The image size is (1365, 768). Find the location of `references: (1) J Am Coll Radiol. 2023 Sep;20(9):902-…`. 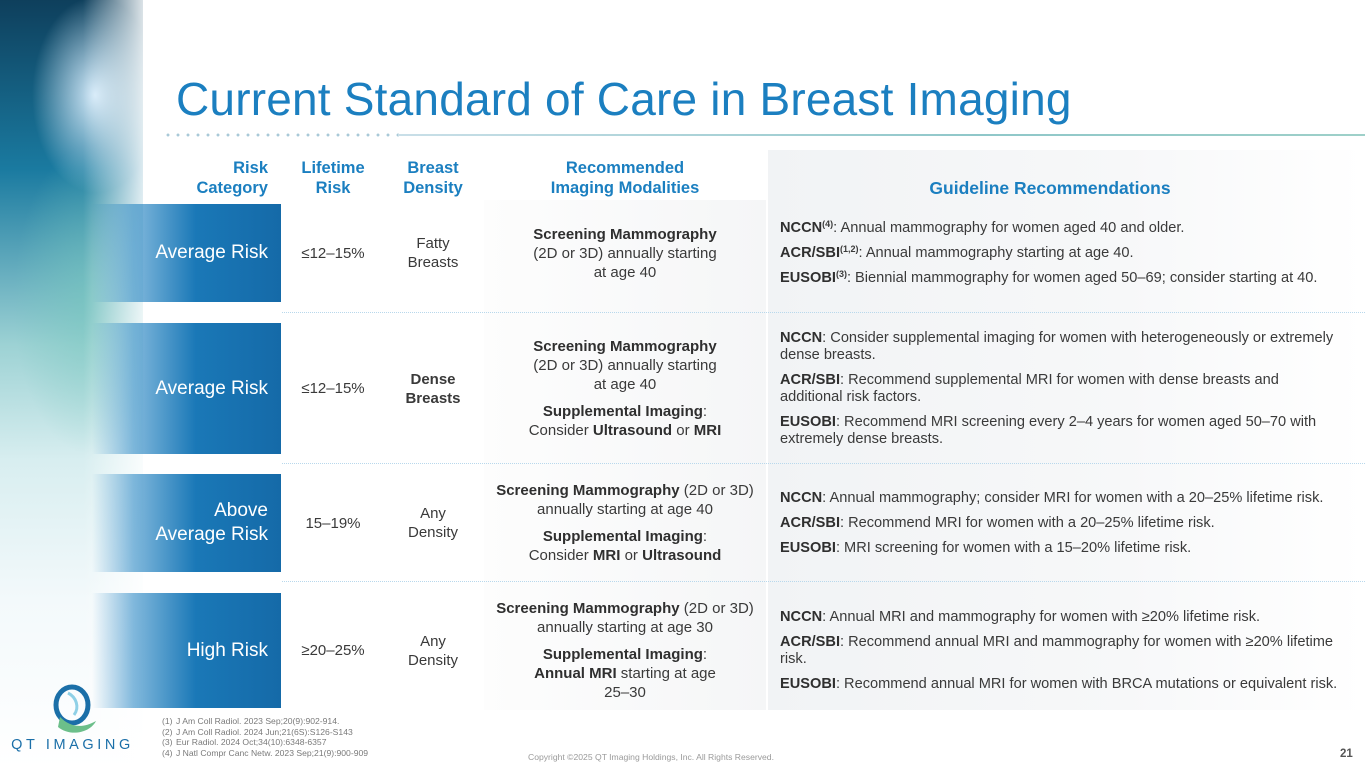

references: (1) J Am Coll Radiol. 2023 Sep;20(9):902-… is located at coordinates (265, 737).